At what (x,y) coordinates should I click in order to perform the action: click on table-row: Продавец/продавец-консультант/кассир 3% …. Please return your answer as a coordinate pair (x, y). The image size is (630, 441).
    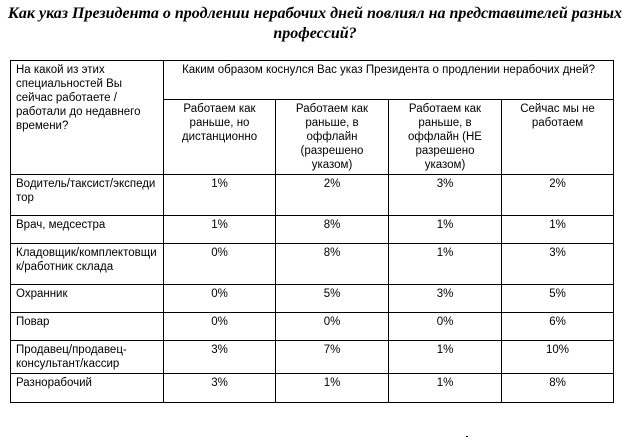
    Looking at the image, I should click on (312, 357).